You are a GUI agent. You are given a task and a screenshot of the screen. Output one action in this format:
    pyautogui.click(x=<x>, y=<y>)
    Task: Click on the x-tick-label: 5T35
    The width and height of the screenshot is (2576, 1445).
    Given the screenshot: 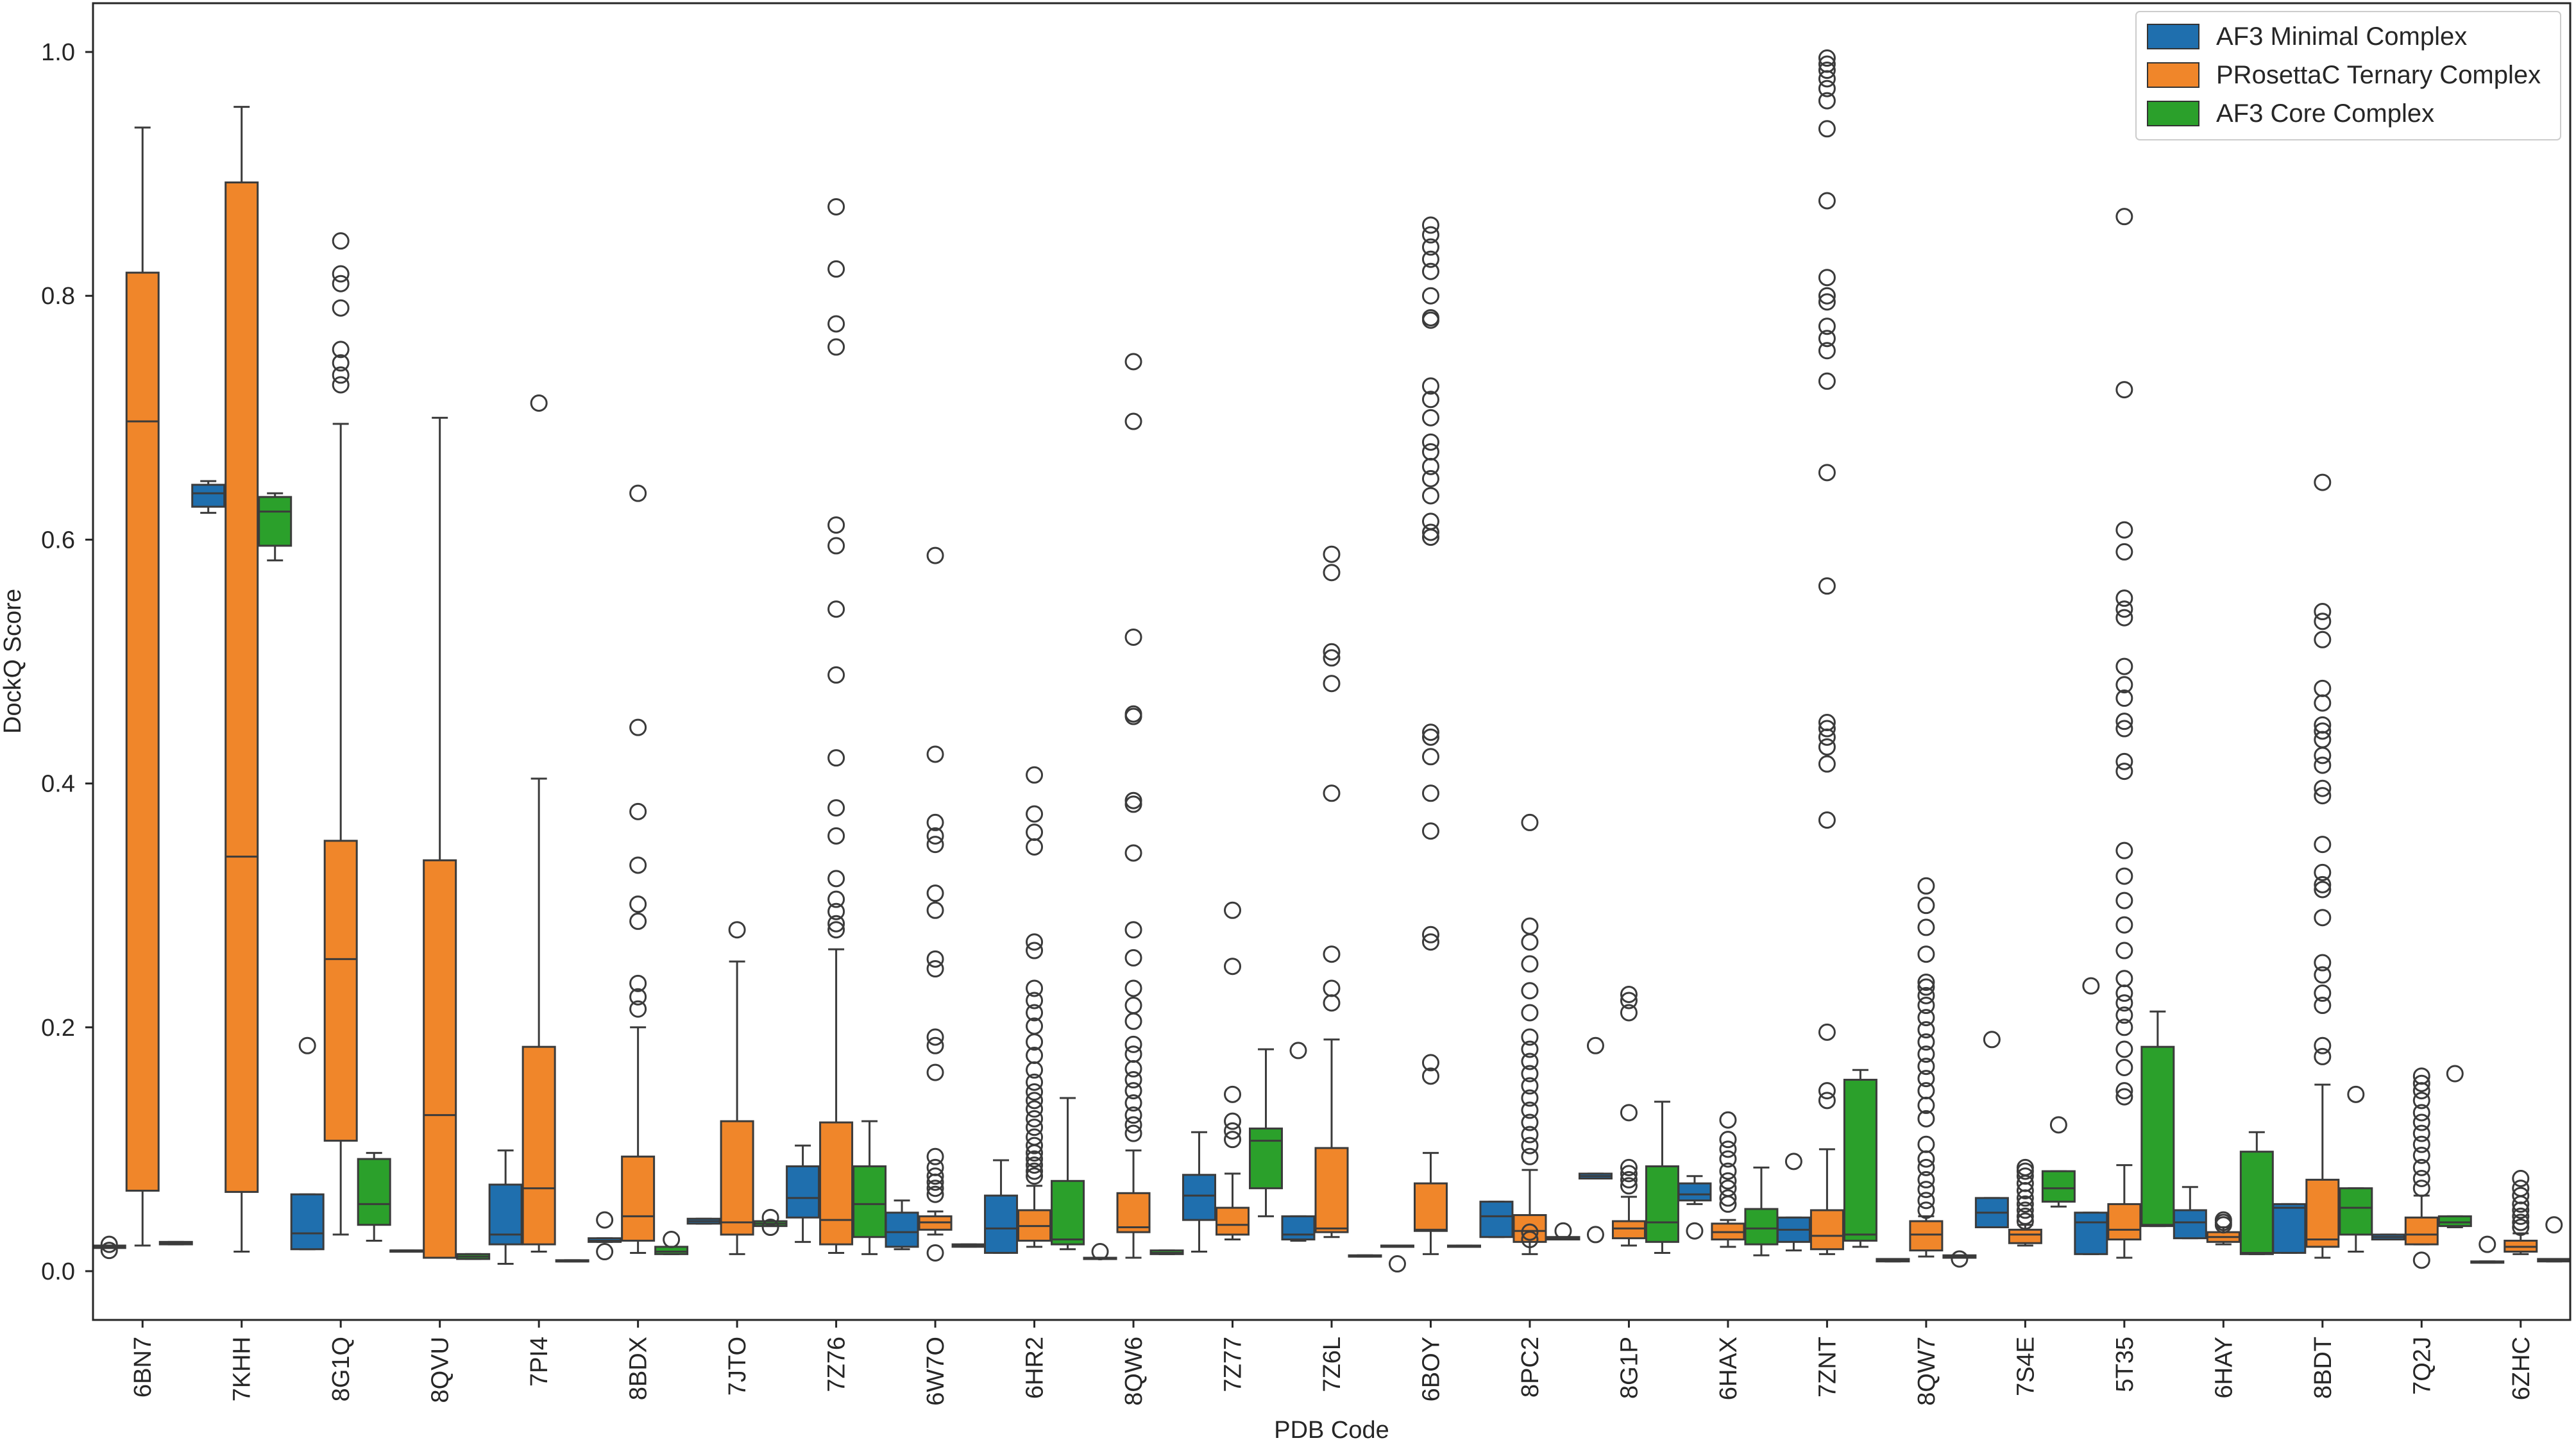 What is the action you would take?
    pyautogui.click(x=2125, y=1364)
    